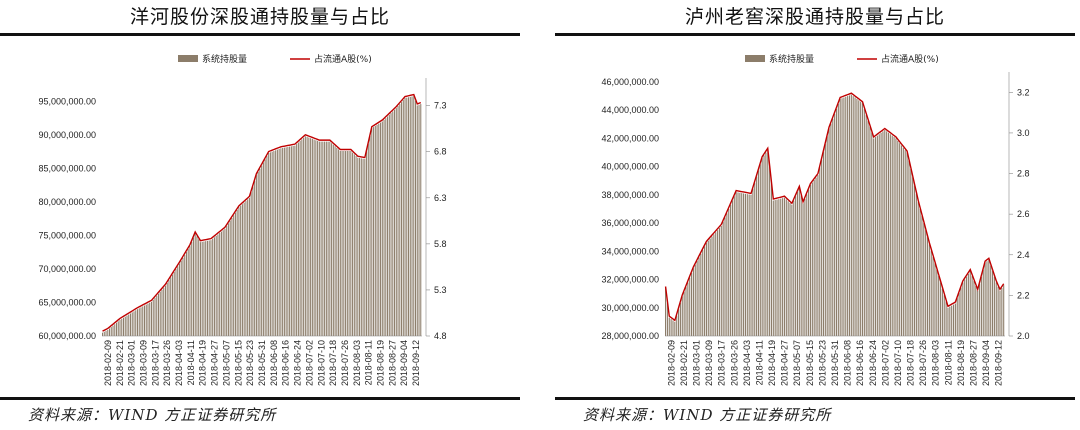  What do you see at coordinates (814, 17) in the screenshot?
I see `chart-title: 泸州老窖深股通持股量与占比` at bounding box center [814, 17].